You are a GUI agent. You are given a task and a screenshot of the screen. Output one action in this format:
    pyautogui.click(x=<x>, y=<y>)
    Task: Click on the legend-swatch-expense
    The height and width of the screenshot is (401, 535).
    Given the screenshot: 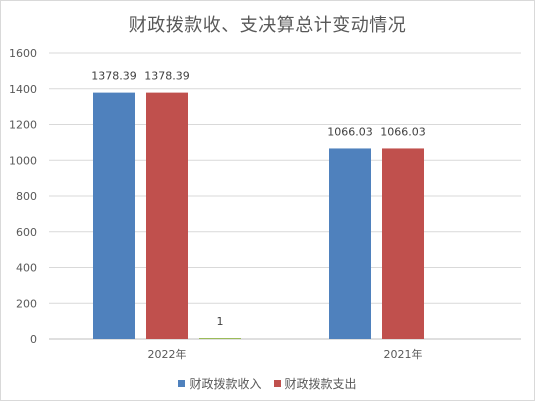 What is the action you would take?
    pyautogui.click(x=277, y=383)
    